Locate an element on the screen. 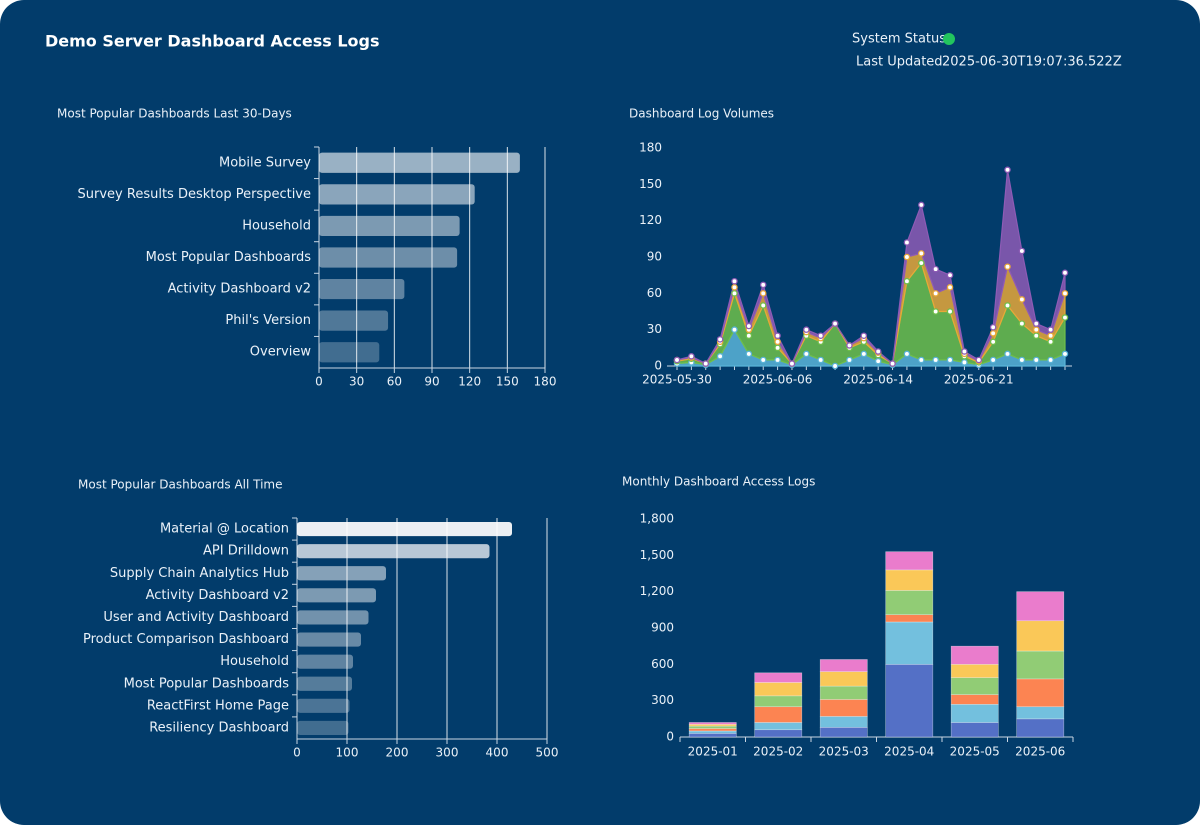  y-tick-label: 300 is located at coordinates (662, 700).